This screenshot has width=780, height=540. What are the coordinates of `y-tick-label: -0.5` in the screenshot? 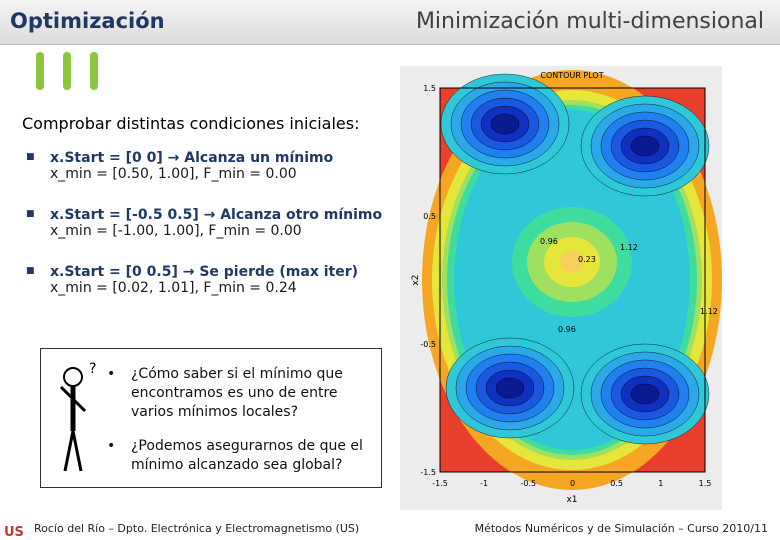 It's located at (428, 344).